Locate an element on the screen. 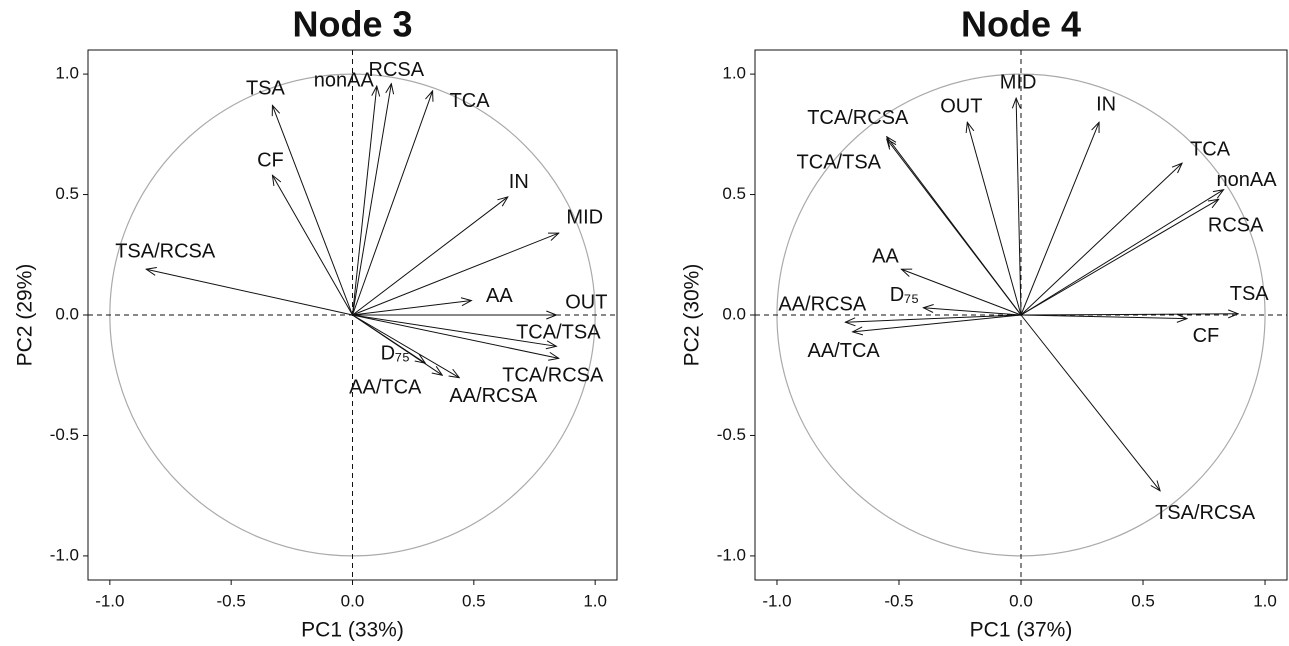  x-axis-label: PC1 (37%) is located at coordinates (1021, 630).